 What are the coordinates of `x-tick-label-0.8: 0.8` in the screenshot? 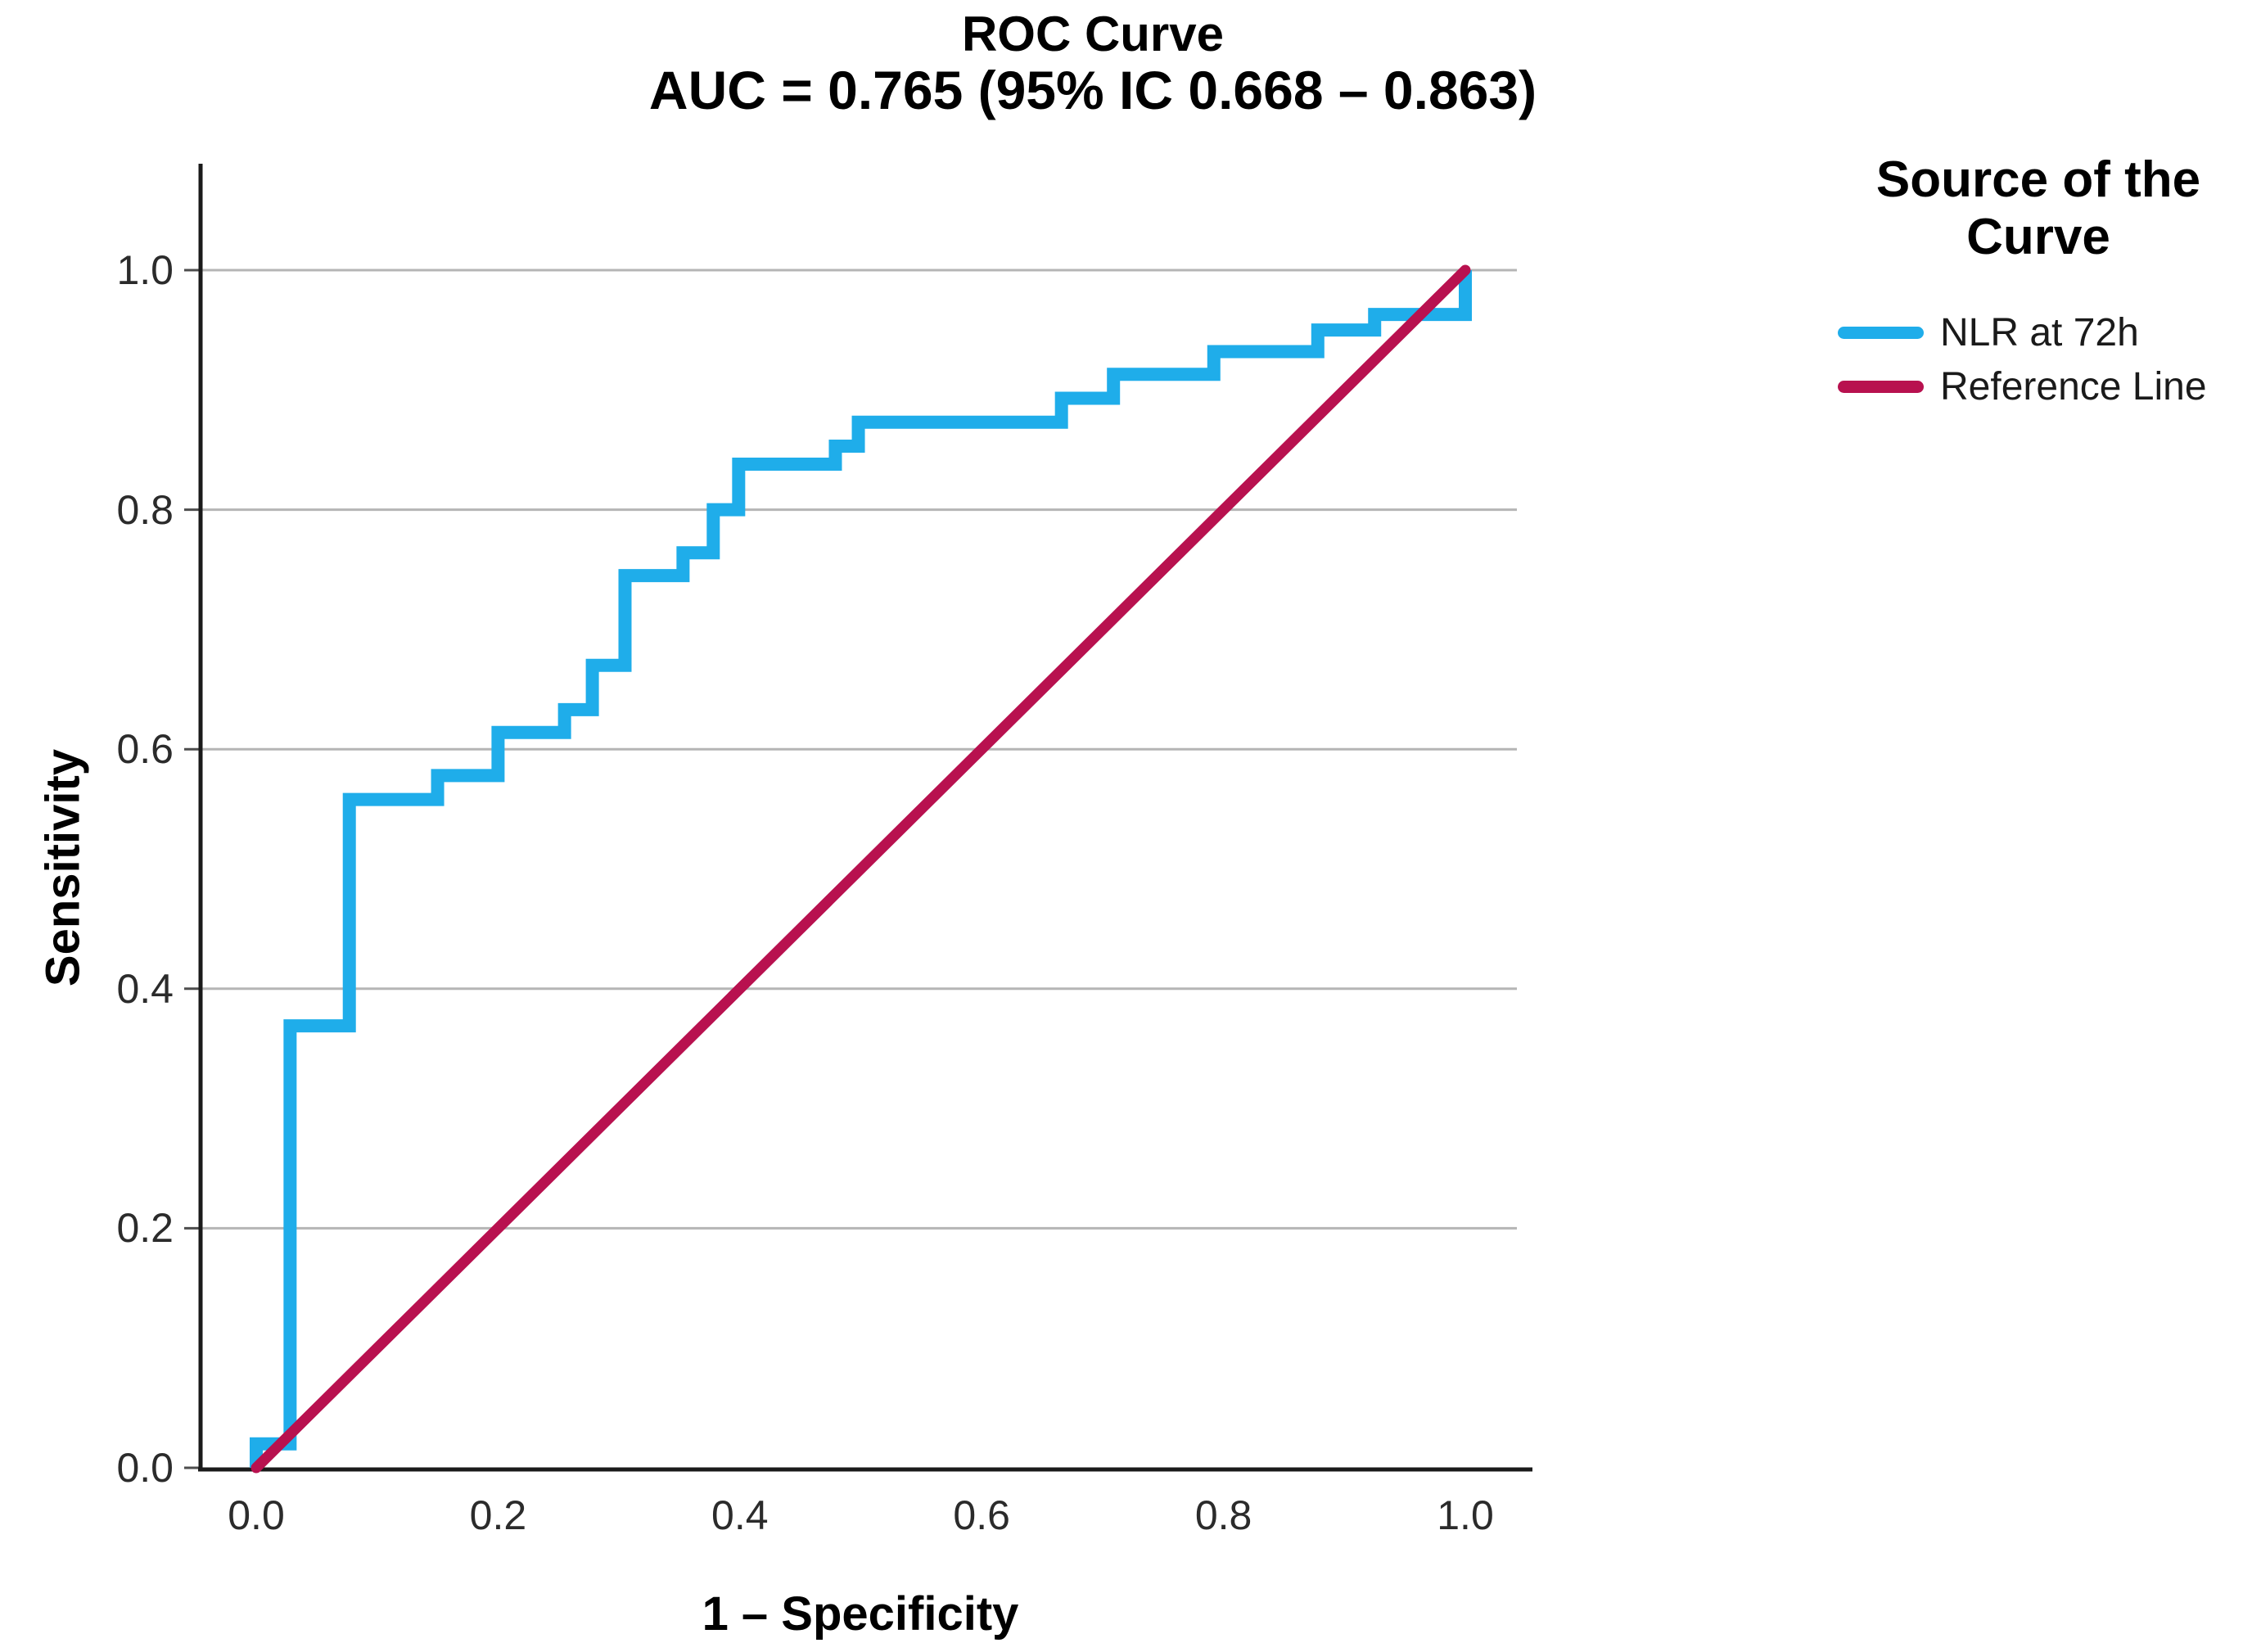 It's located at (1223, 1515).